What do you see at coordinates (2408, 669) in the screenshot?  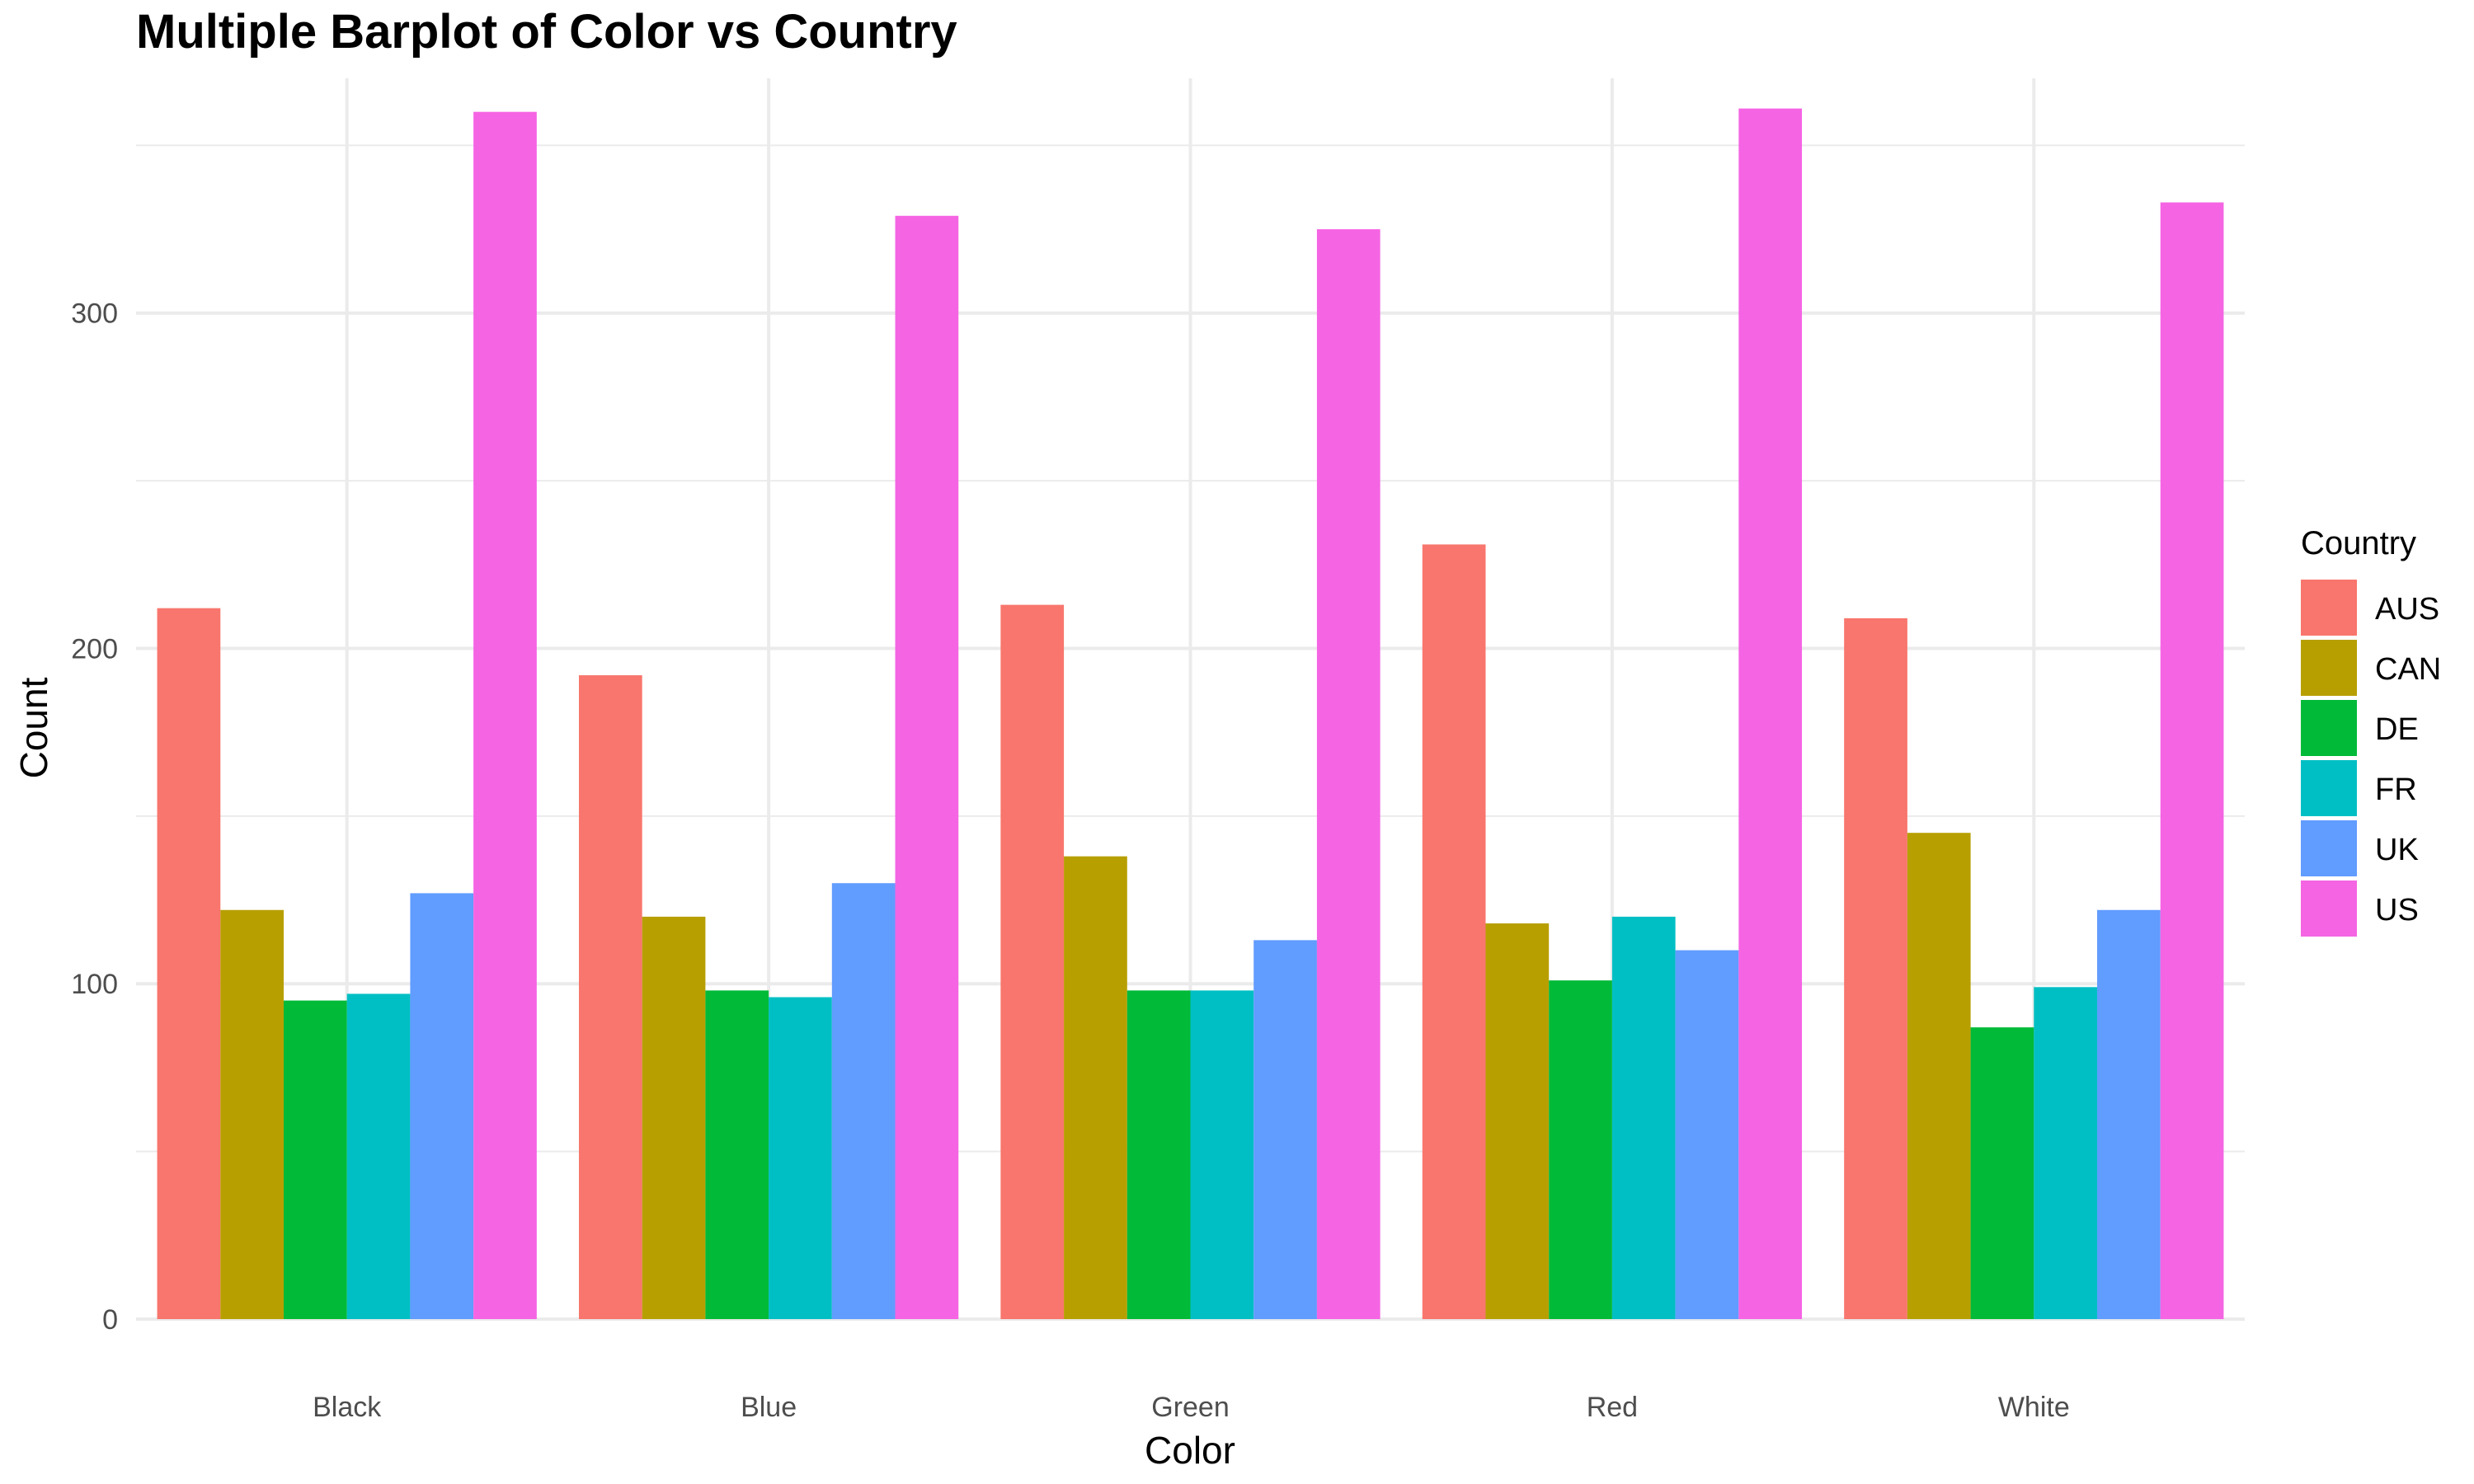 I see `legend-label: CAN` at bounding box center [2408, 669].